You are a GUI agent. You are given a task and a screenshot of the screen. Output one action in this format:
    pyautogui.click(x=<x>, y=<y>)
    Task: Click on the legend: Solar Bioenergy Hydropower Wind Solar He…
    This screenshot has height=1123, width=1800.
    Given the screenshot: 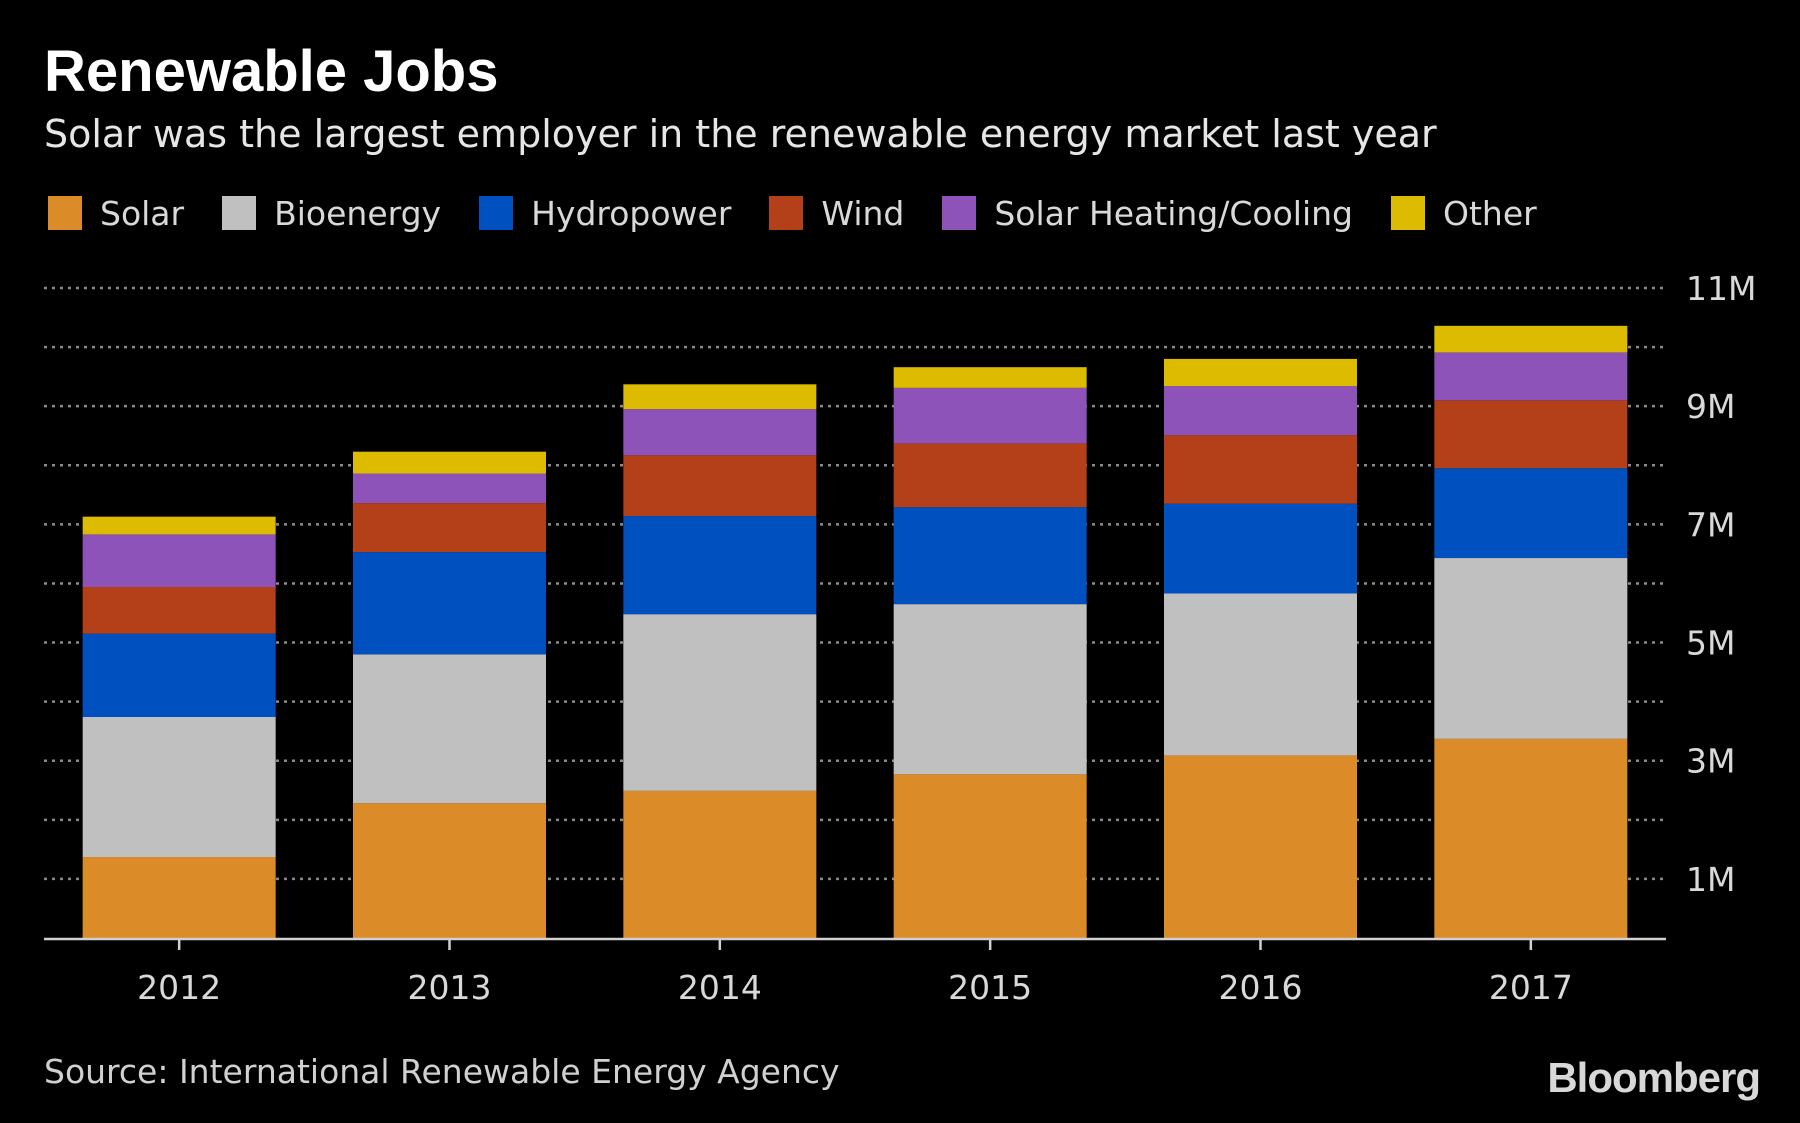 What is the action you would take?
    pyautogui.click(x=811, y=213)
    